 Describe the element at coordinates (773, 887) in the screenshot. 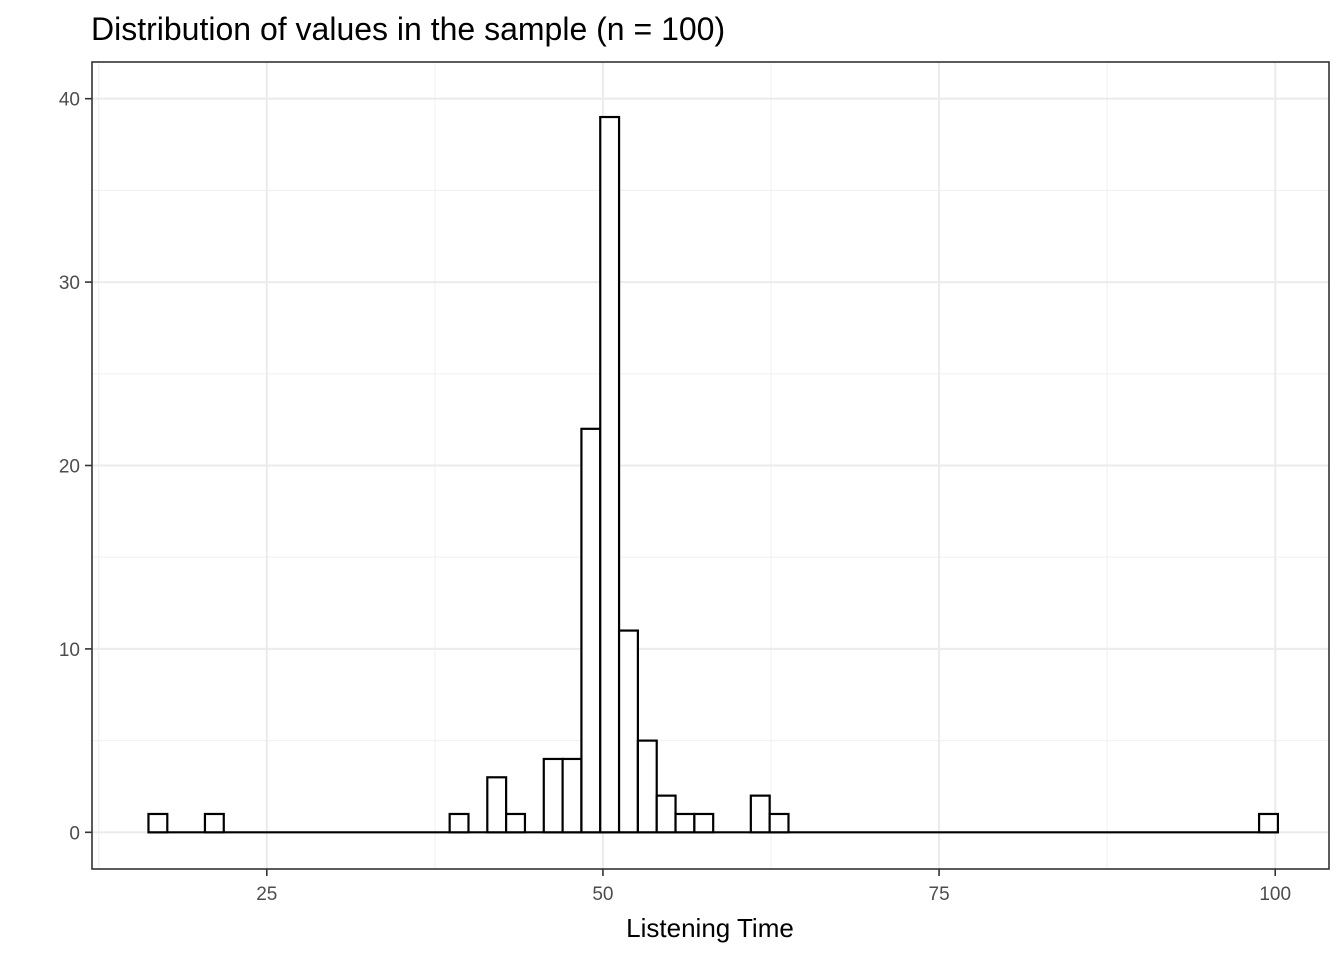

I see `x-axis: 25 50 75 100` at that location.